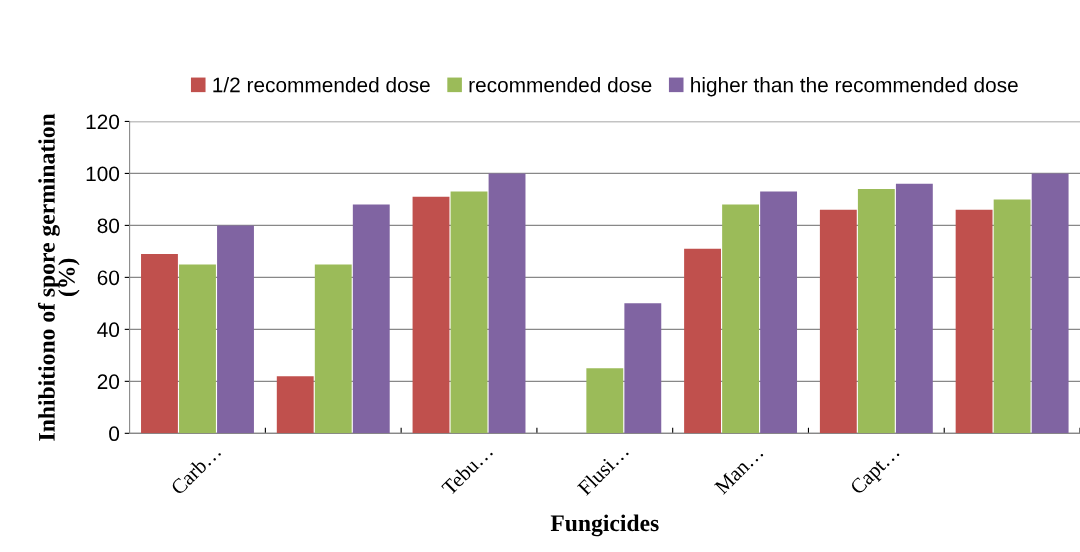 The width and height of the screenshot is (1080, 552). What do you see at coordinates (103, 122) in the screenshot?
I see `y-tick-label: 120` at bounding box center [103, 122].